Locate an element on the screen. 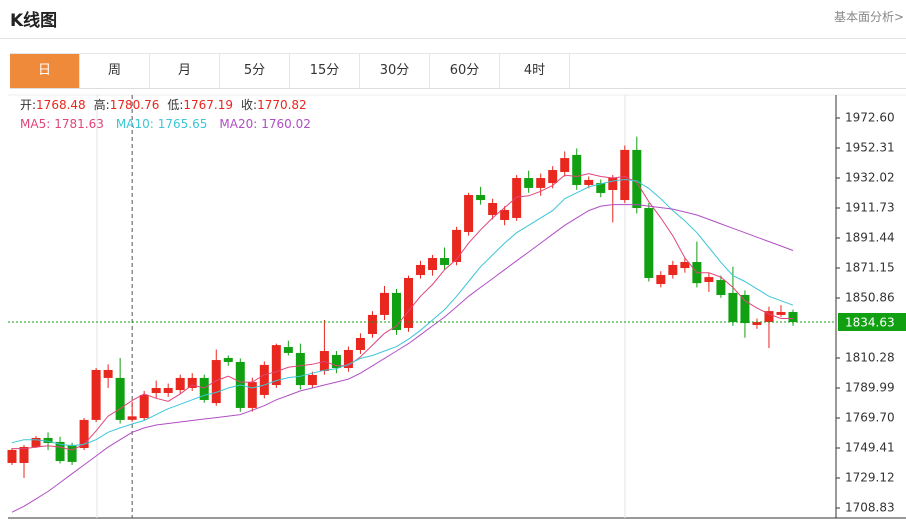  y-tick-label: 1891.44 is located at coordinates (870, 237).